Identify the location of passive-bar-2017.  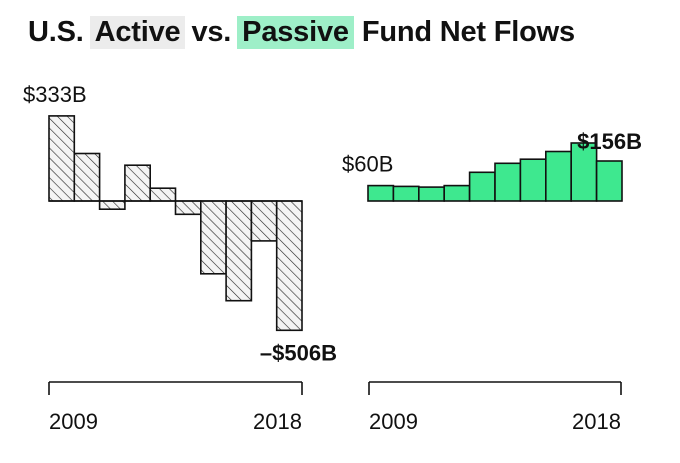
(584, 172).